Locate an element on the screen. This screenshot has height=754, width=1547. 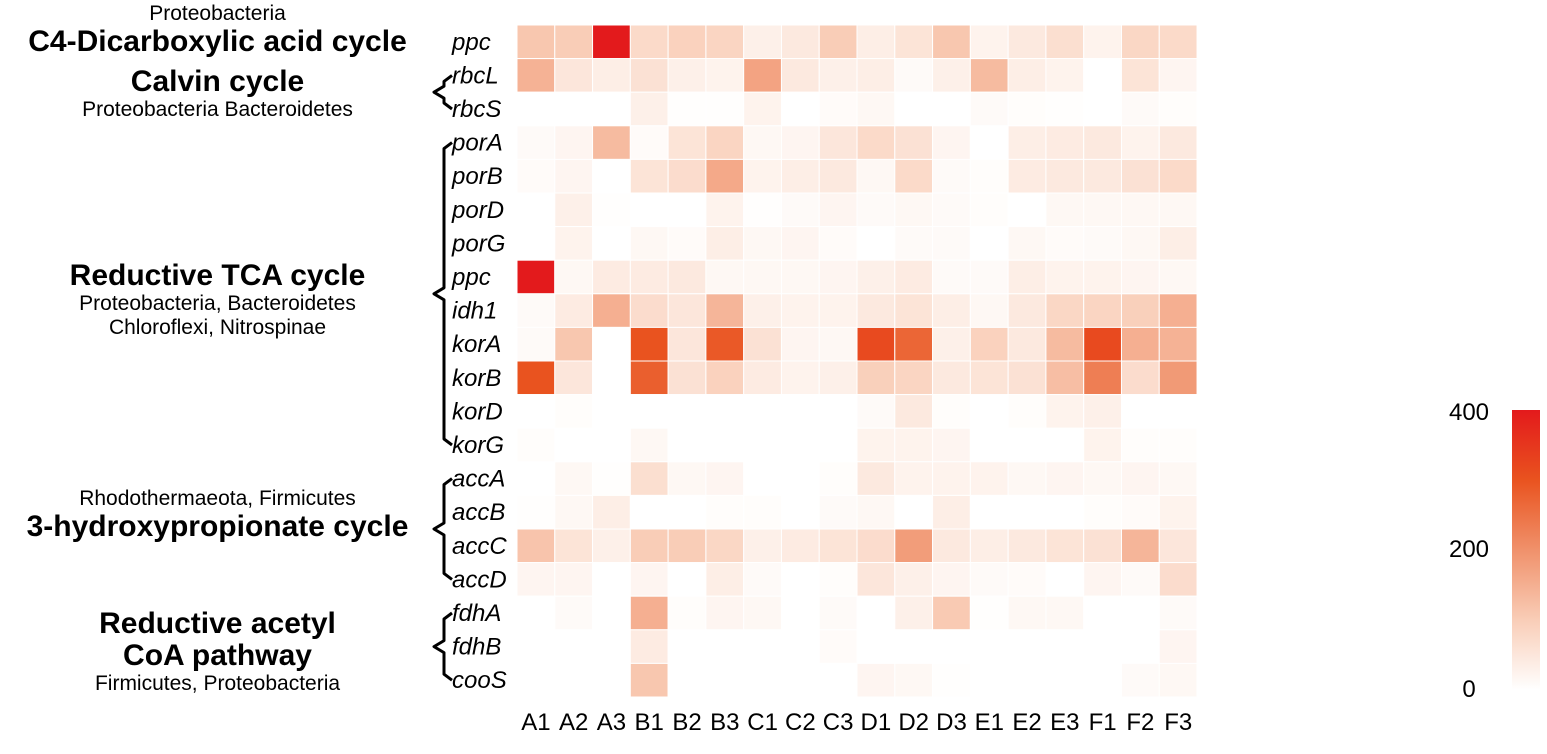
row-label: korG is located at coordinates (478, 445).